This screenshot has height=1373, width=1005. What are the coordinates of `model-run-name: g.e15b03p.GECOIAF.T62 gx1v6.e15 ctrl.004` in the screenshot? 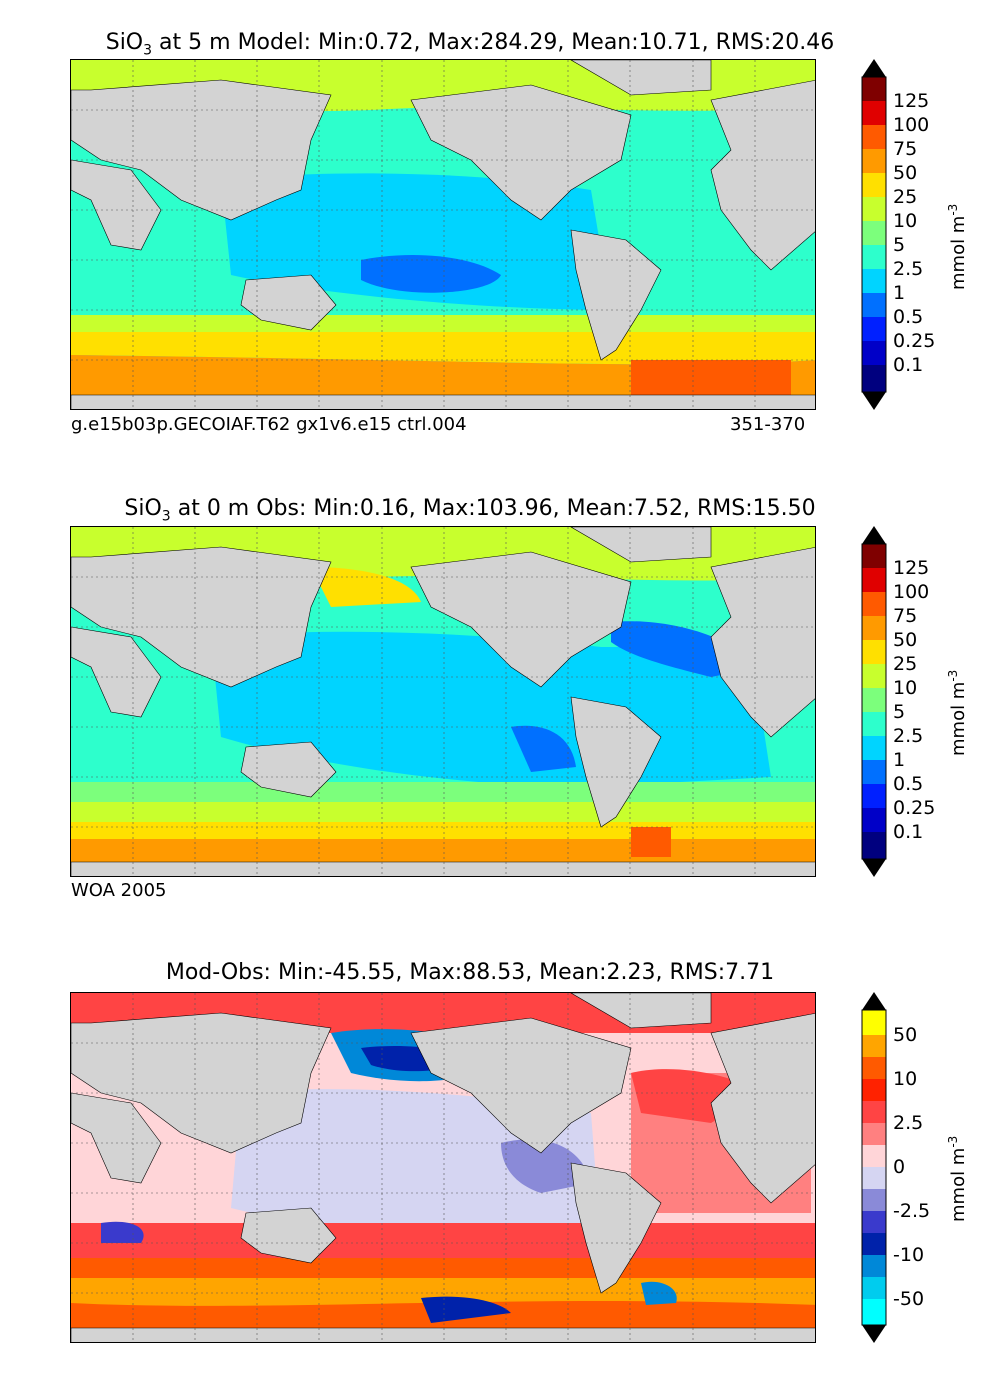 It's located at (269, 424).